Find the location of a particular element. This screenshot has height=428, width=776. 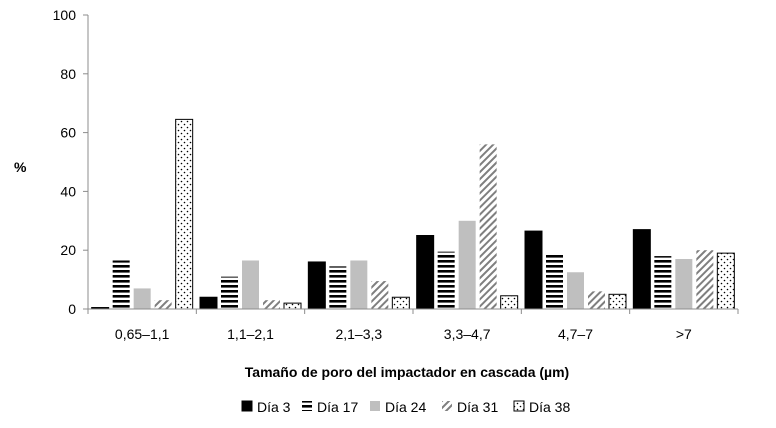

y-tick-label: 80 is located at coordinates (68, 74).